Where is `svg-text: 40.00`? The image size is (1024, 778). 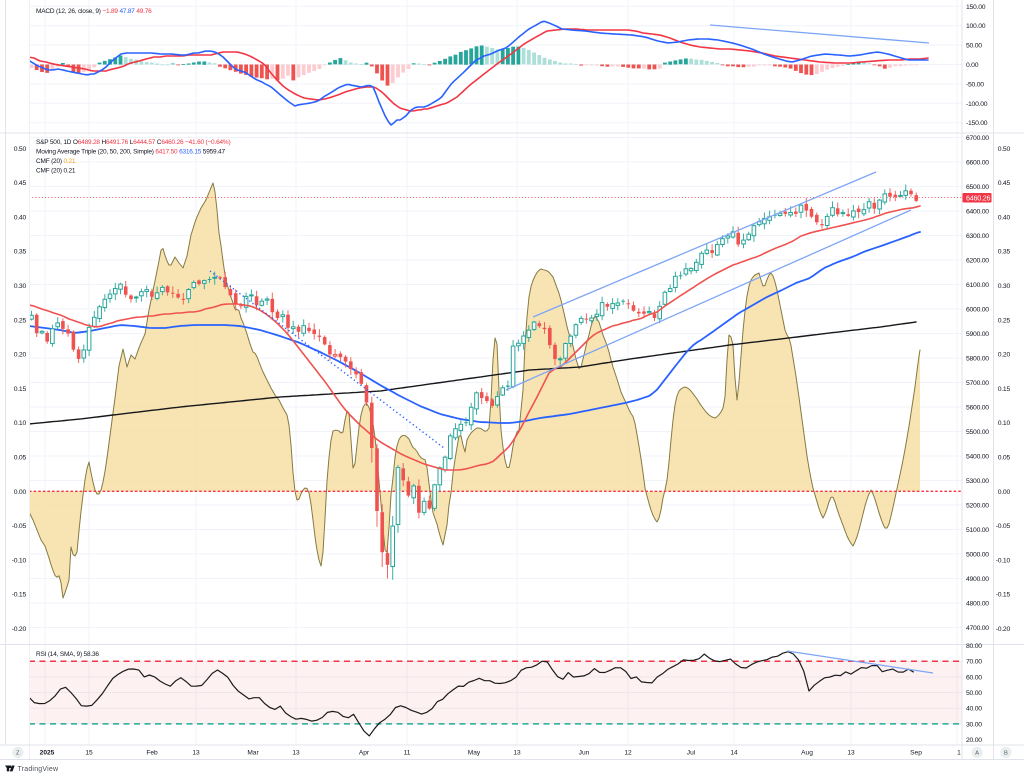
svg-text: 40.00 is located at coordinates (974, 709).